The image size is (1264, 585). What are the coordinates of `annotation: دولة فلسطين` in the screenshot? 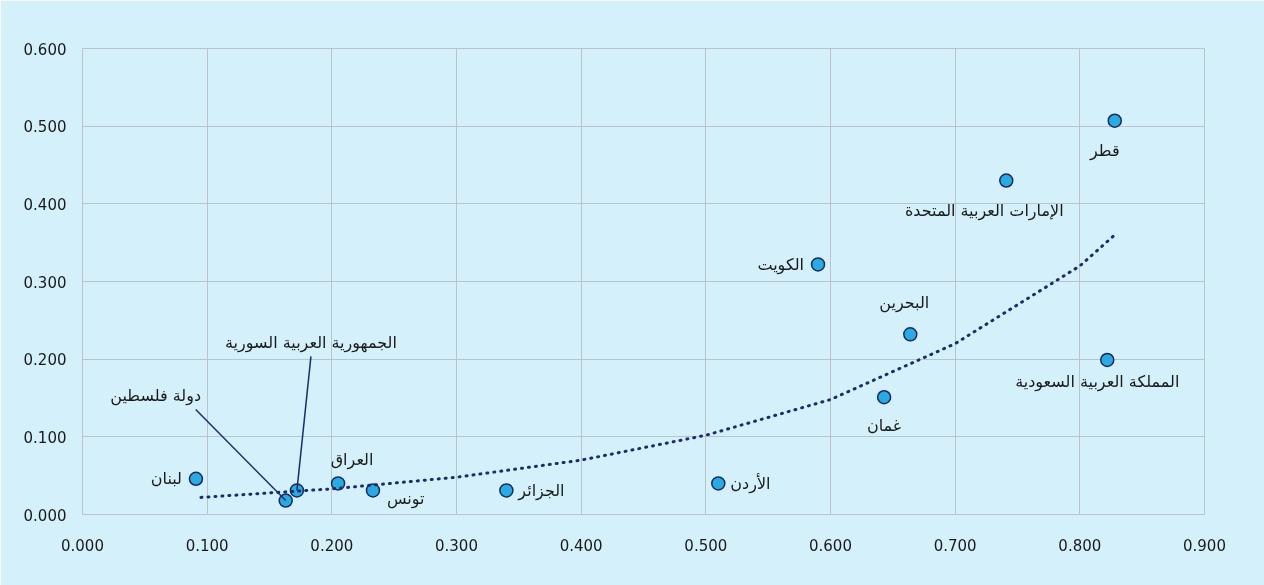 It's located at (156, 396).